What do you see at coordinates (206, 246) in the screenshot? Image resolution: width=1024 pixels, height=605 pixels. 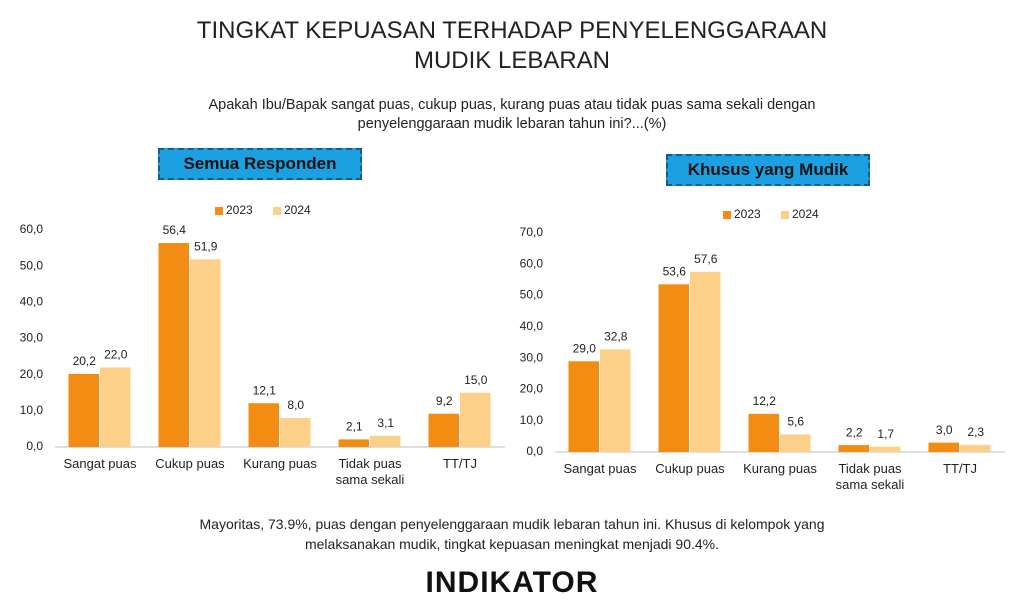 I see `value-label: 51,9` at bounding box center [206, 246].